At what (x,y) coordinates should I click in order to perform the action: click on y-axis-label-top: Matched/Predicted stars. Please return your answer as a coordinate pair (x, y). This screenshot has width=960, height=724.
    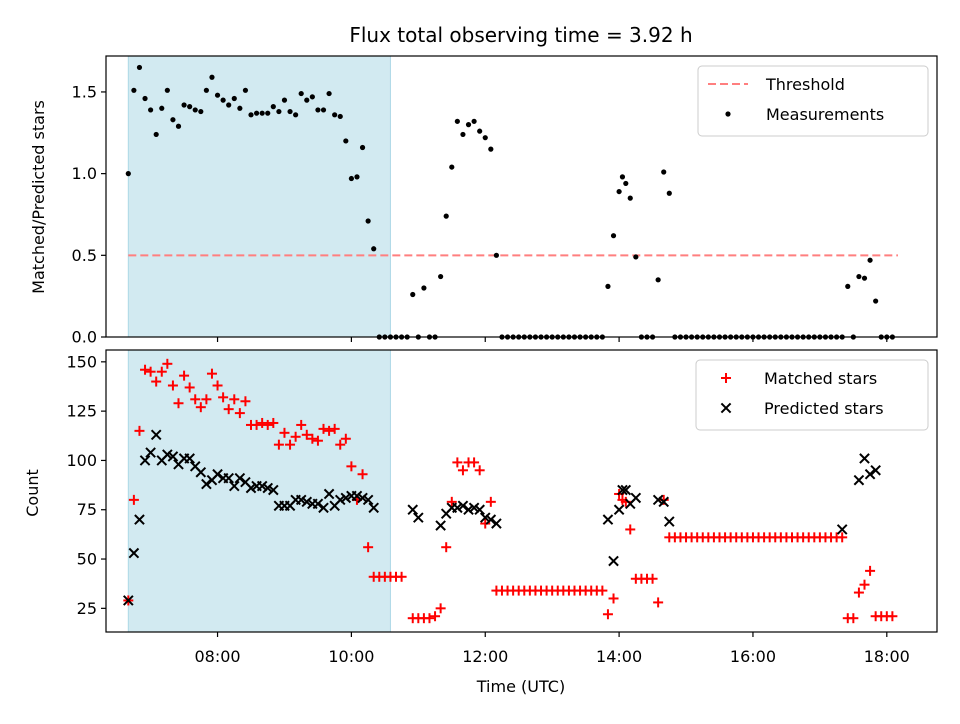
    Looking at the image, I should click on (38, 197).